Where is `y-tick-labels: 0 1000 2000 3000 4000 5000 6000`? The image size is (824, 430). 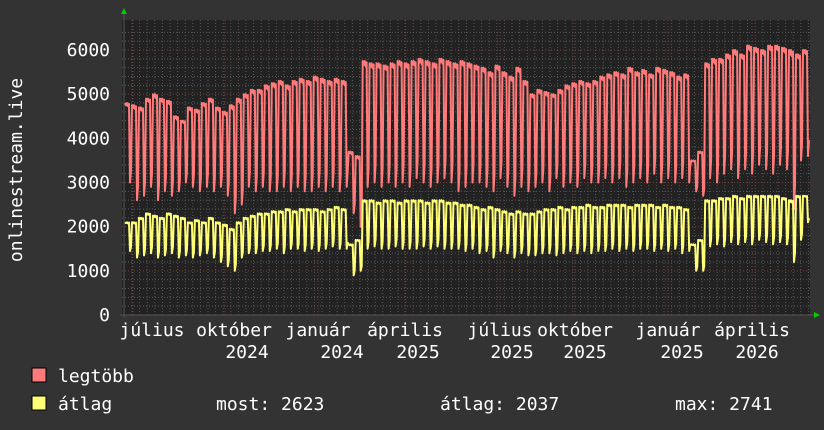
y-tick-labels: 0 1000 2000 3000 4000 5000 6000 is located at coordinates (88, 183).